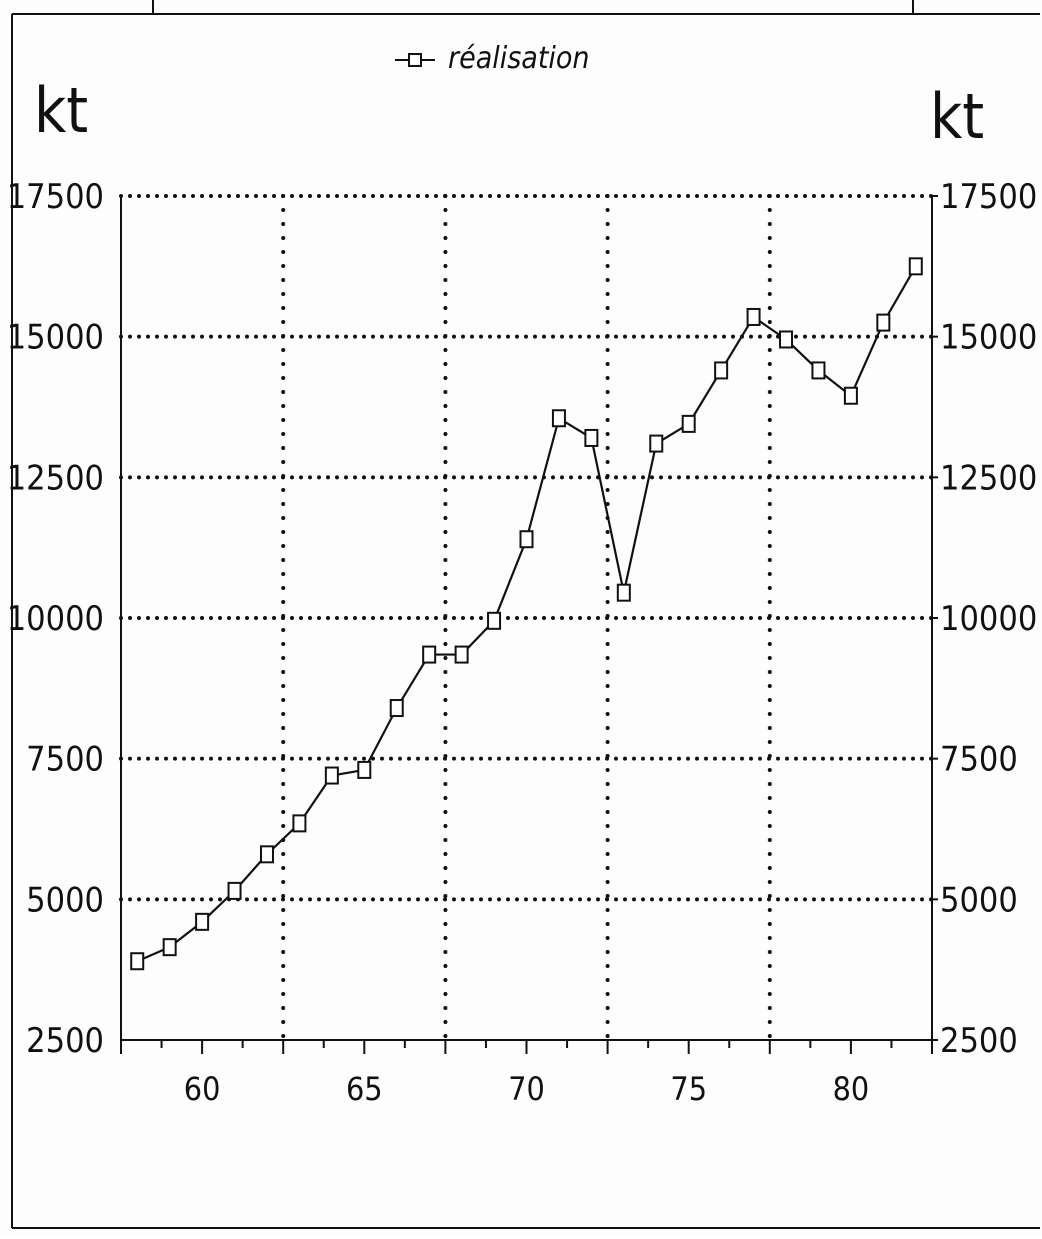 The height and width of the screenshot is (1239, 1042). Describe the element at coordinates (202, 1089) in the screenshot. I see `x-tick-label: 60` at that location.